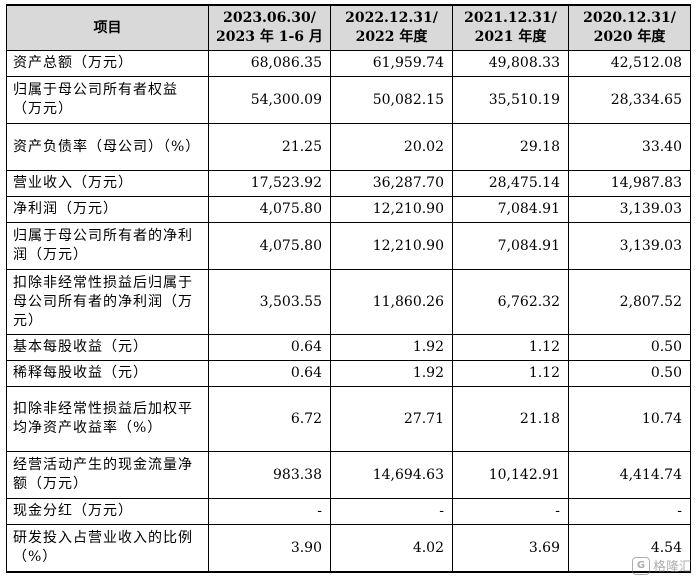 This screenshot has height=579, width=696. What do you see at coordinates (629, 419) in the screenshot?
I see `cell-value: 10.74` at bounding box center [629, 419].